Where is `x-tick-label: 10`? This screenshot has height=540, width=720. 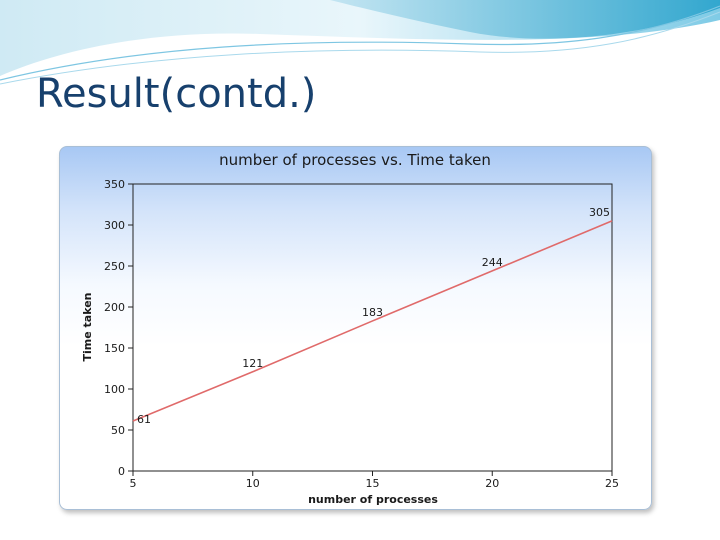
x-tick-label: 10 is located at coordinates (253, 483).